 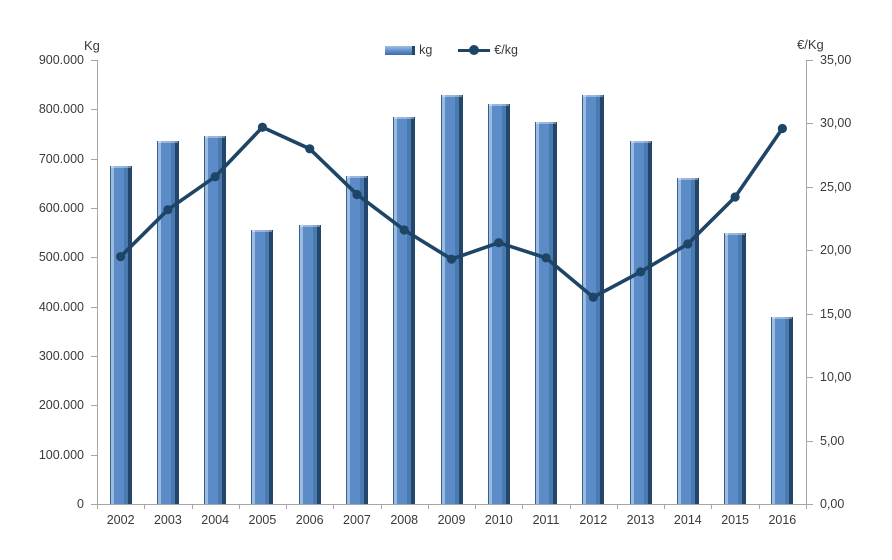 What do you see at coordinates (836, 377) in the screenshot?
I see `y-axis-right-tick-label: 10,00` at bounding box center [836, 377].